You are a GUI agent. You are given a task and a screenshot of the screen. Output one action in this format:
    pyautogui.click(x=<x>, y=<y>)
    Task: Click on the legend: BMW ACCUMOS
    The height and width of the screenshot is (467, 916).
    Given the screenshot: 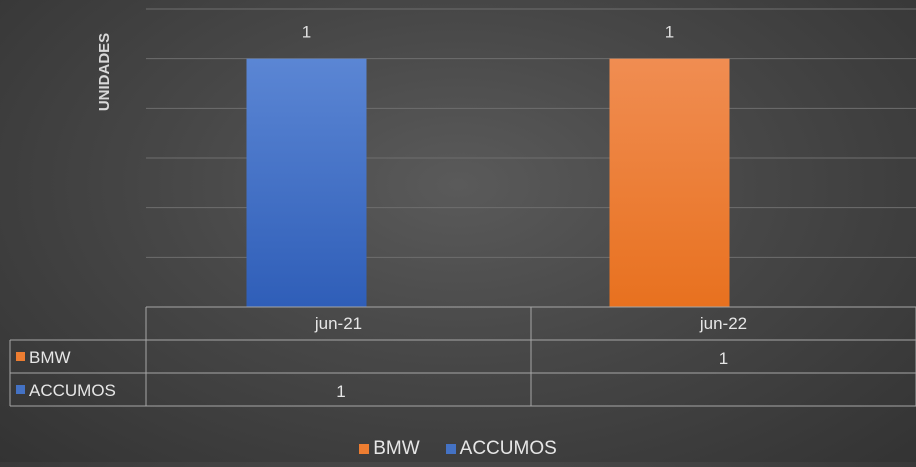 What is the action you would take?
    pyautogui.click(x=458, y=449)
    